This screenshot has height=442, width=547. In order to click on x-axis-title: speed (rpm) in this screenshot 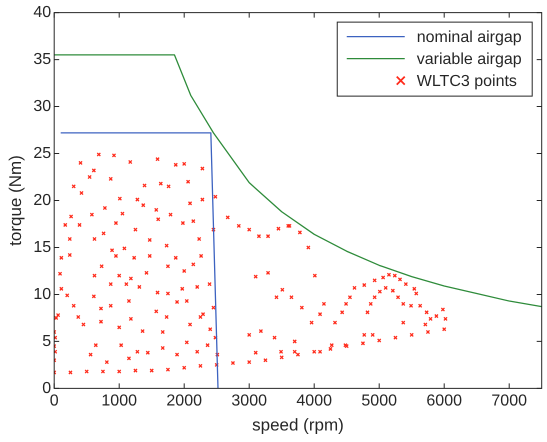, I will do `click(298, 424)`.